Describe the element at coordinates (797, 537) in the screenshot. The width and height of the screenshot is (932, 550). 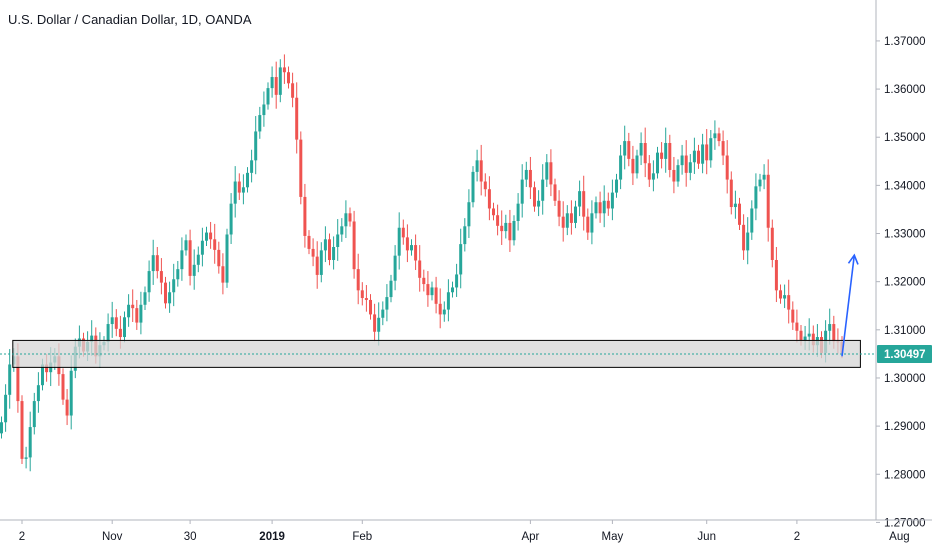
I see `time-tick-label: 2` at that location.